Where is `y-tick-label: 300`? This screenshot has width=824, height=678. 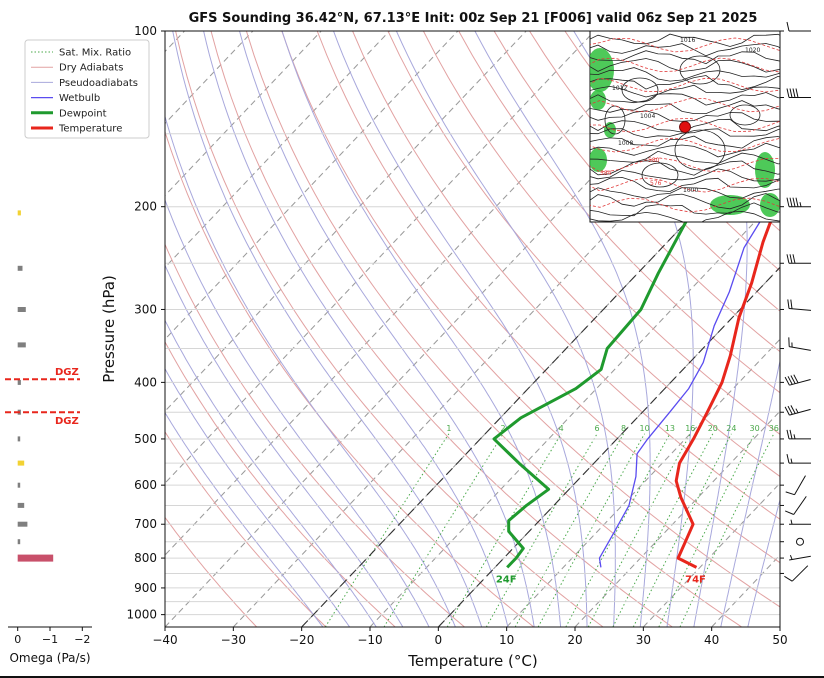 y-tick-label: 300 is located at coordinates (145, 309).